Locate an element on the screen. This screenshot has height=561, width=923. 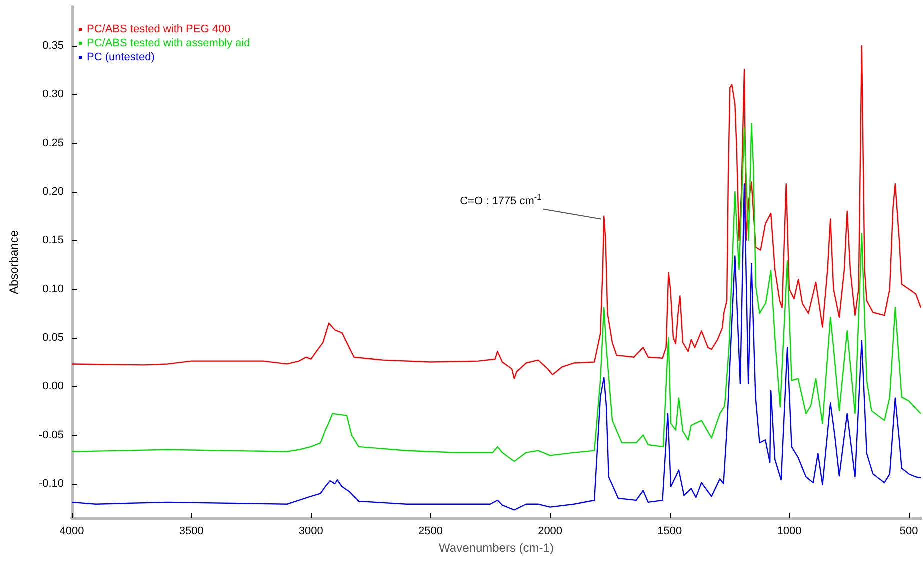
y-axis-title: Absorbance is located at coordinates (14, 262).